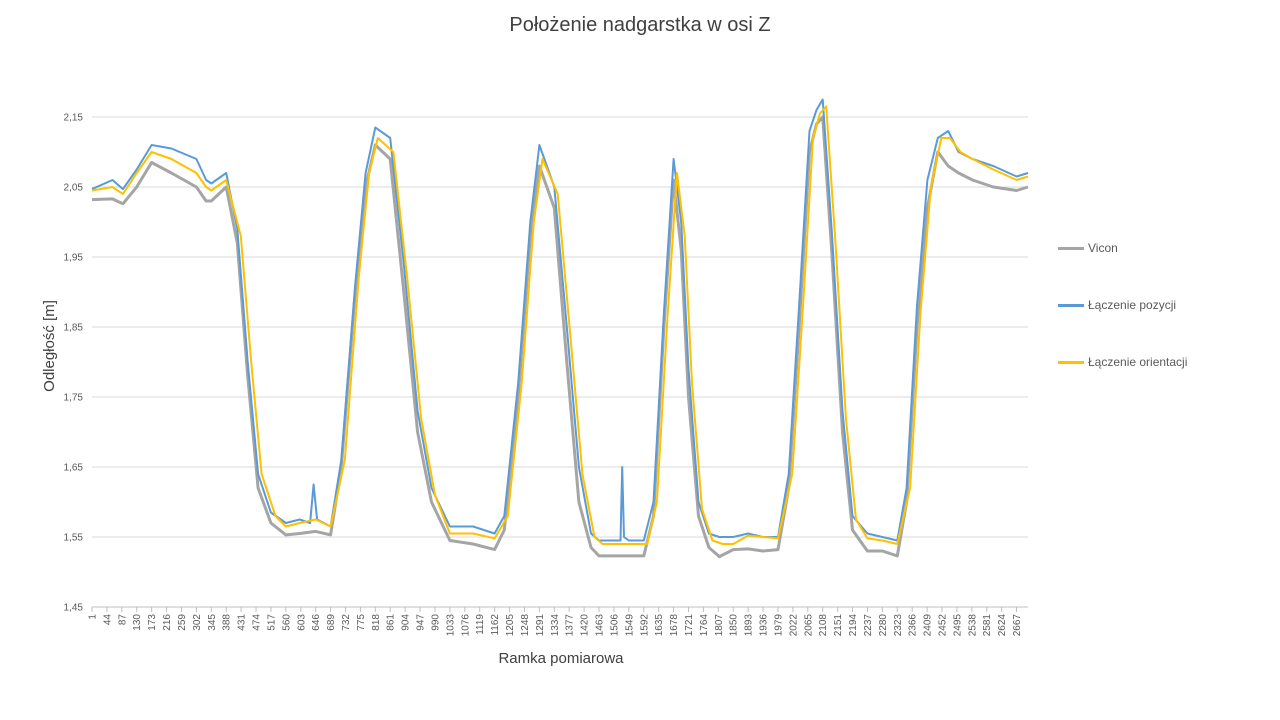 This screenshot has height=720, width=1280. I want to click on x-tick-label: 1979, so click(778, 625).